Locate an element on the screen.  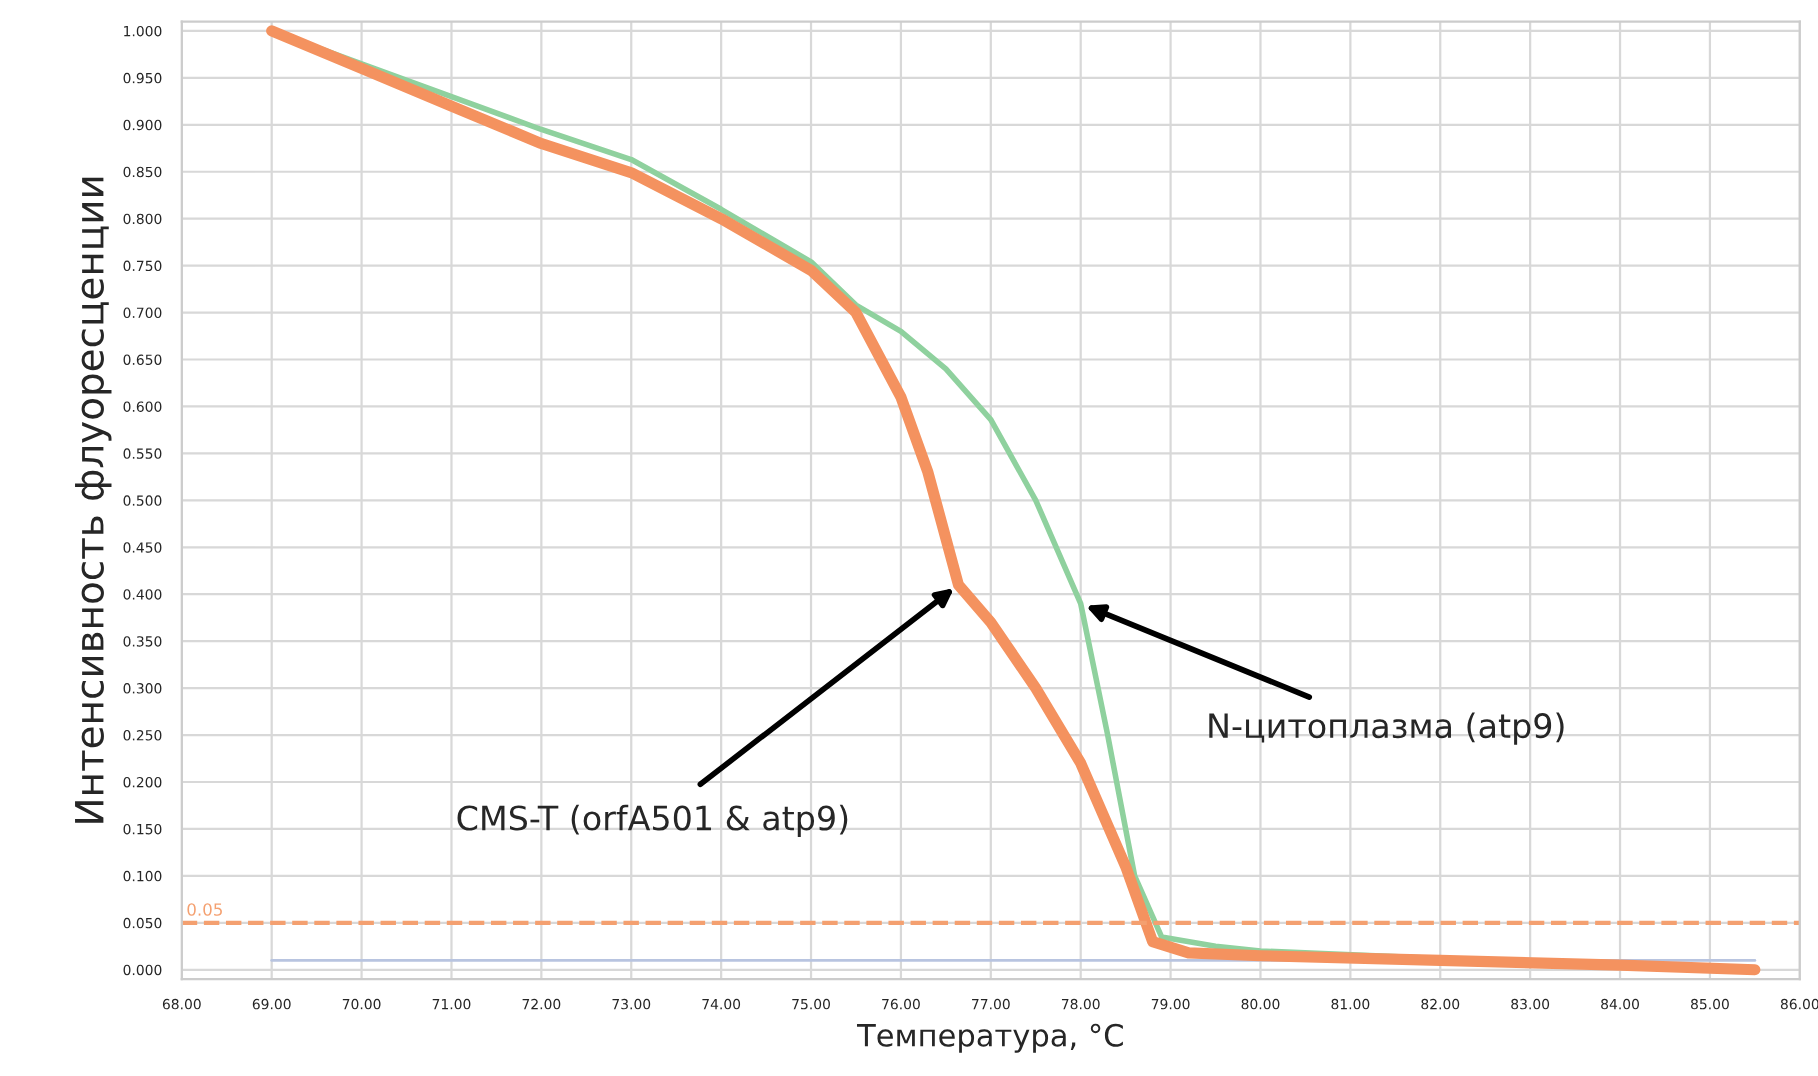
ref-line-label: 0.05 is located at coordinates (204, 909).